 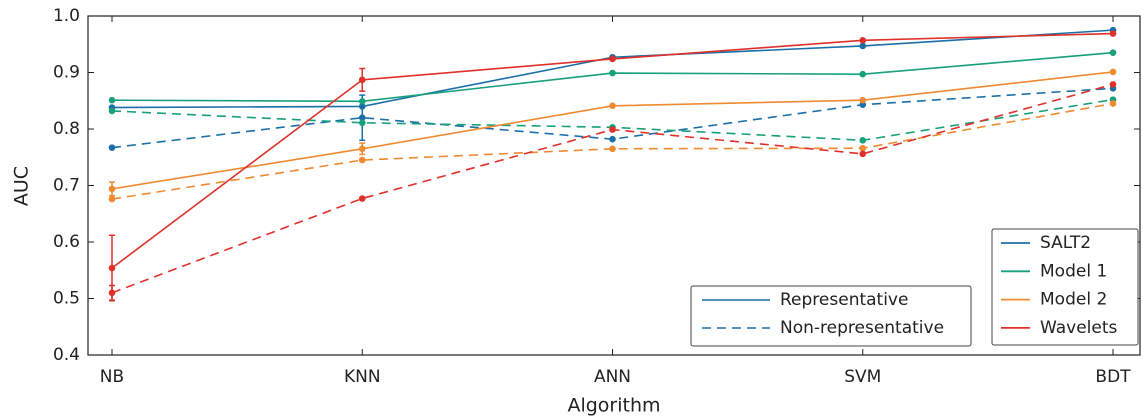 What do you see at coordinates (1079, 328) in the screenshot?
I see `legend-label: Wavelets` at bounding box center [1079, 328].